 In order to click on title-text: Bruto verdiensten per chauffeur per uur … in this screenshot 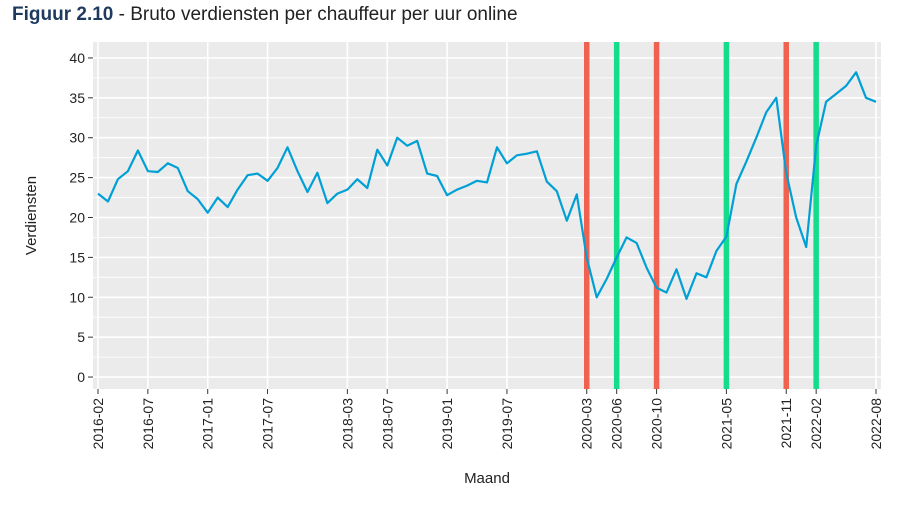, I will do `click(324, 14)`.